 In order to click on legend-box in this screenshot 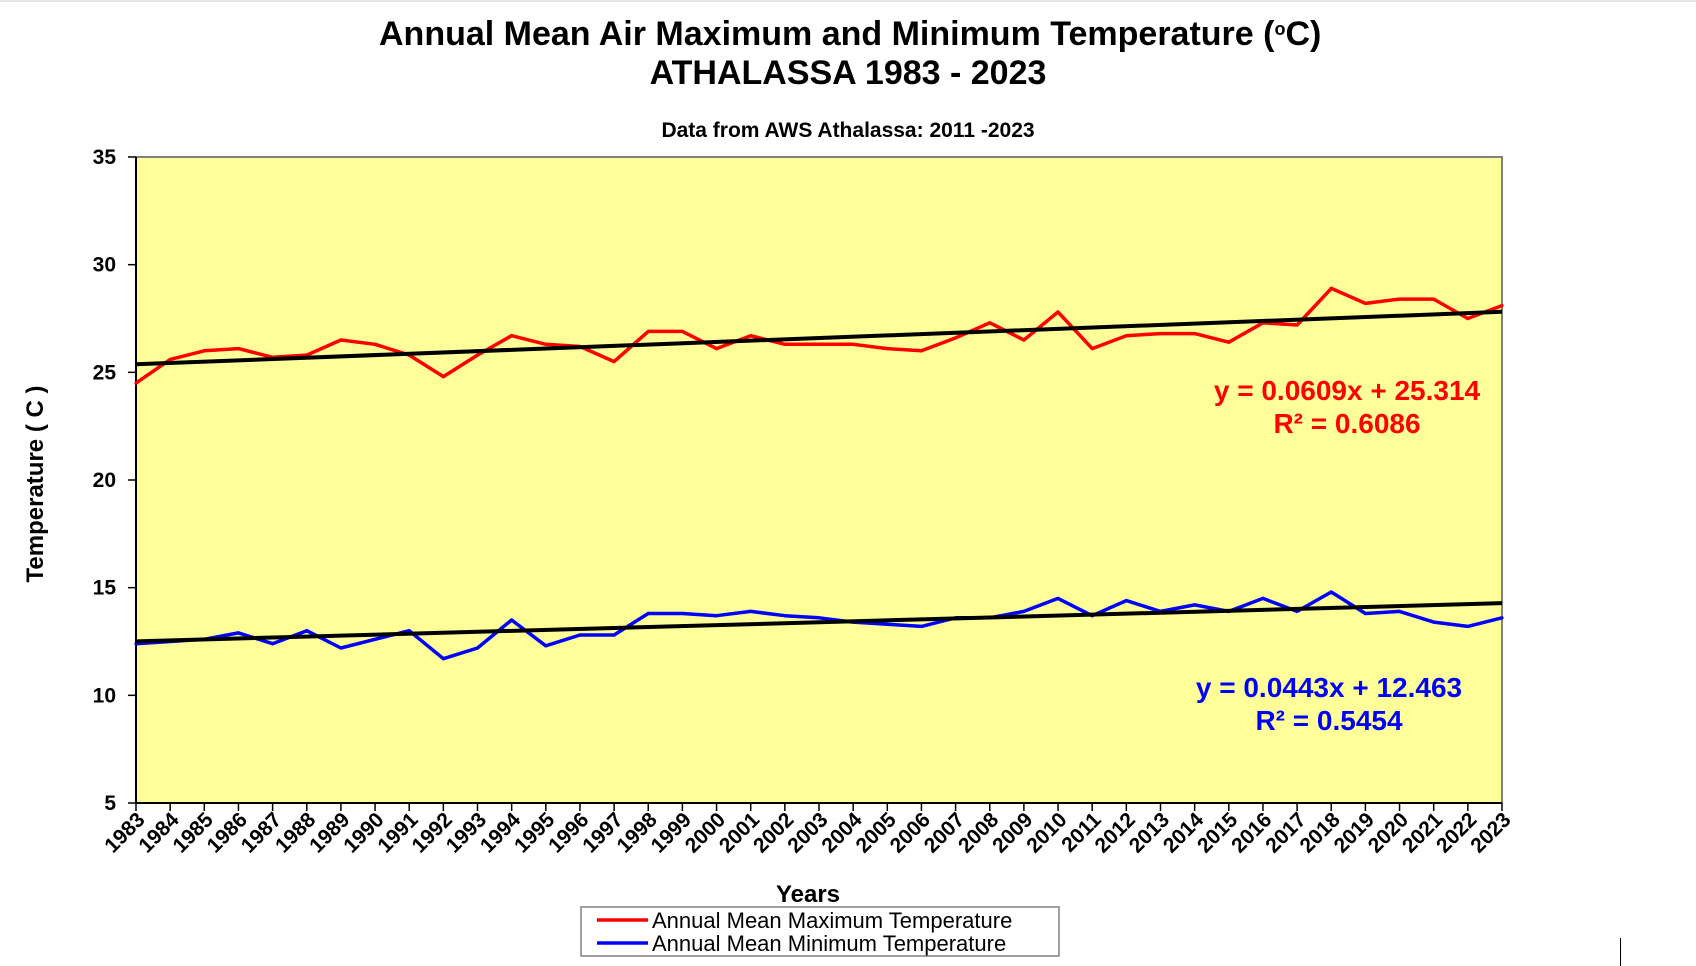, I will do `click(820, 931)`.